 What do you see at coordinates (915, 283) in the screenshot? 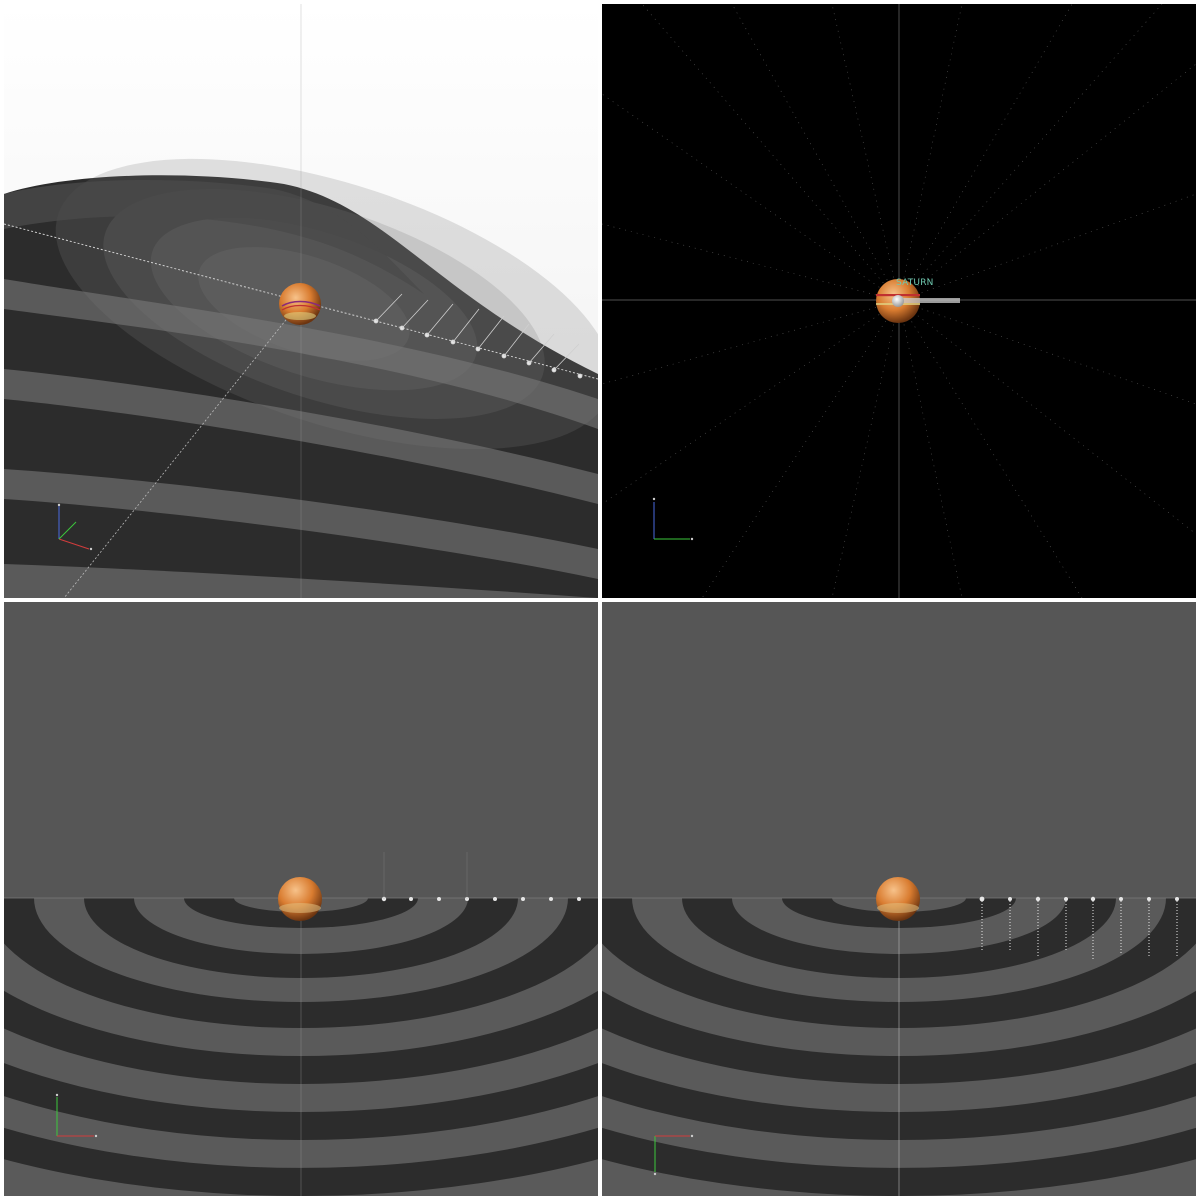
I see `planet-label: SATURN` at bounding box center [915, 283].